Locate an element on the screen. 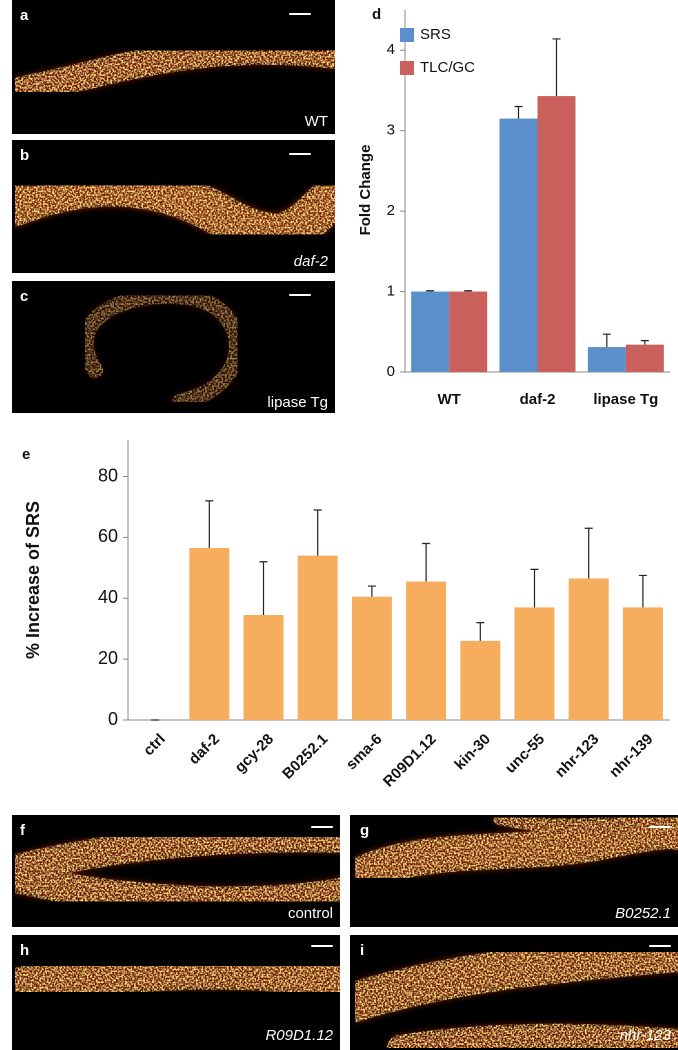 The image size is (678, 1050). x-tick-label: R09D1.12 is located at coordinates (410, 761).